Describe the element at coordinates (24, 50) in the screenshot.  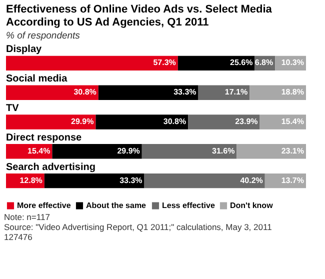
I see `y-tick-label: Display` at that location.